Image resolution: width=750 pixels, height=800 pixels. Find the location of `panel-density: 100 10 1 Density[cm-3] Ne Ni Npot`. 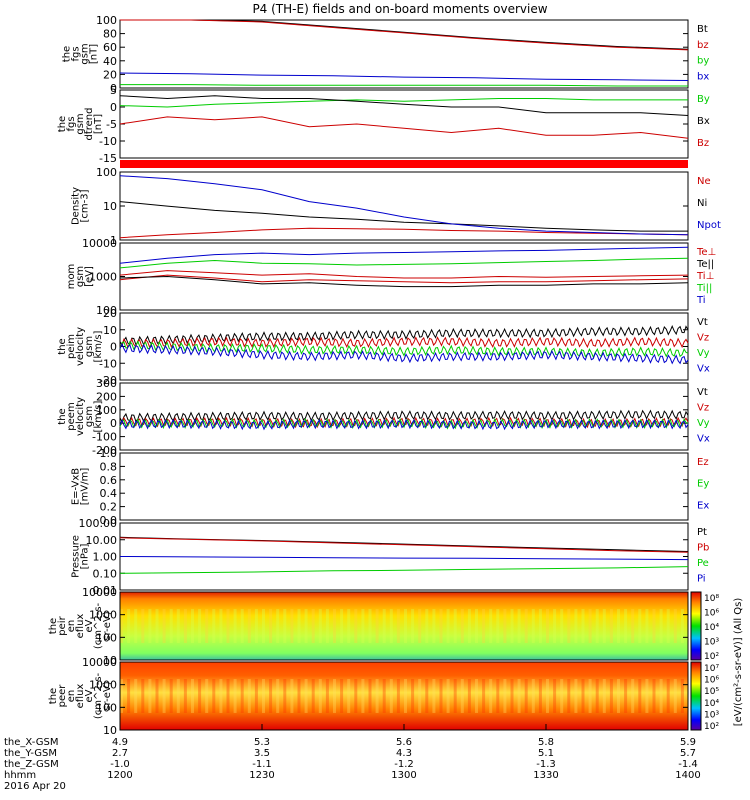

panel-density: 100 10 1 Density[cm-3] Ne Ni Npot is located at coordinates (396, 206).